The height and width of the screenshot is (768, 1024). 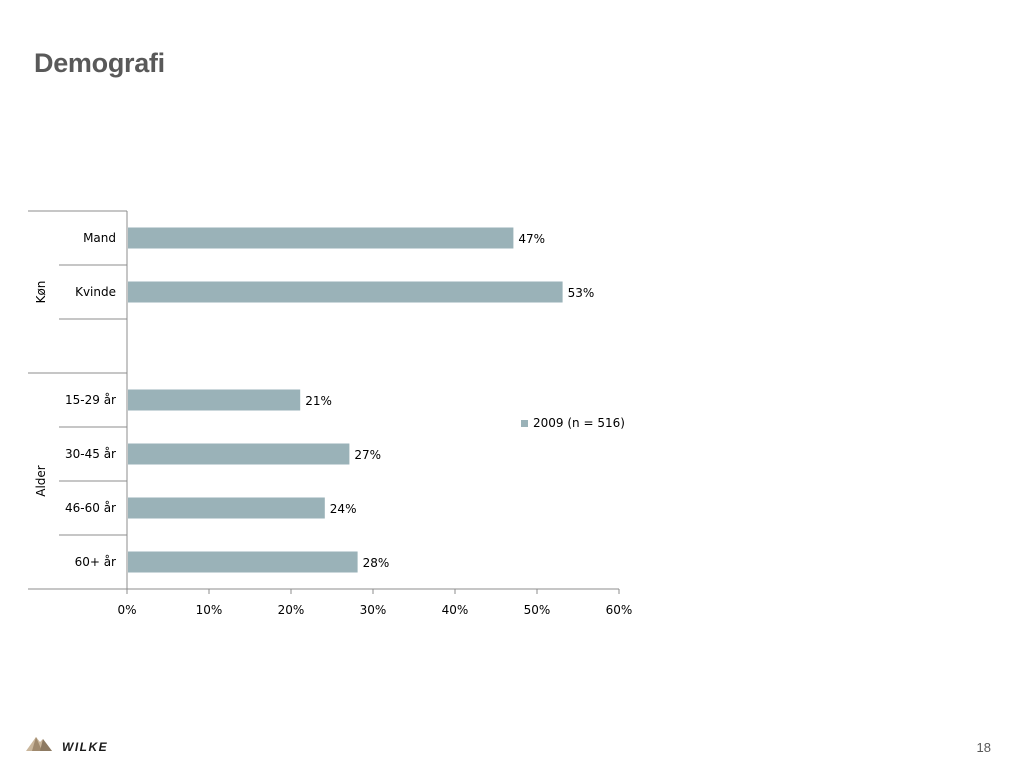 I want to click on x-tick-label: 20%, so click(x=291, y=610).